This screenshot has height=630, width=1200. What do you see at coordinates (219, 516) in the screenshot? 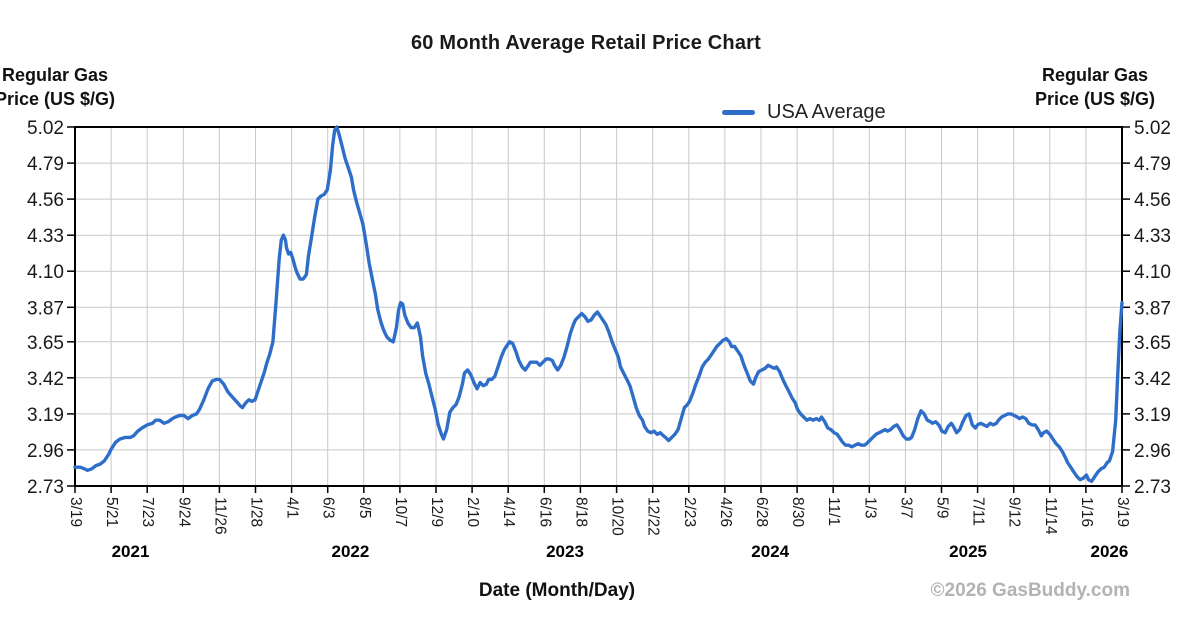
I see `x-tick-label: 11/26` at bounding box center [219, 516].